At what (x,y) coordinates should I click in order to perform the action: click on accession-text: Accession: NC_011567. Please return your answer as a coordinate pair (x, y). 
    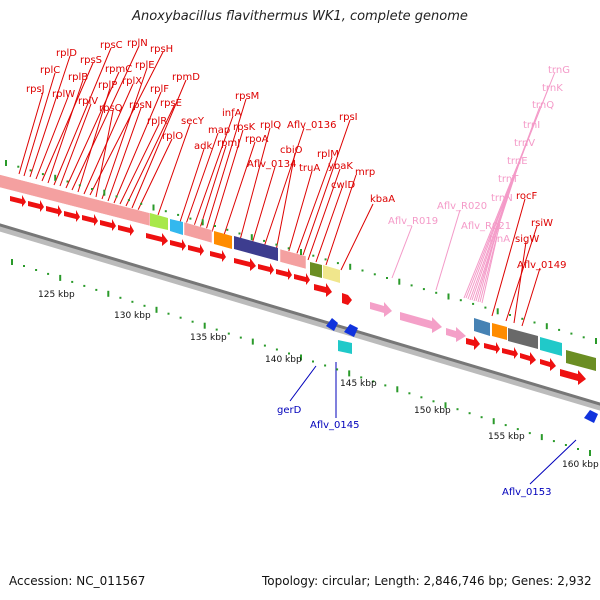
    Looking at the image, I should click on (77, 581).